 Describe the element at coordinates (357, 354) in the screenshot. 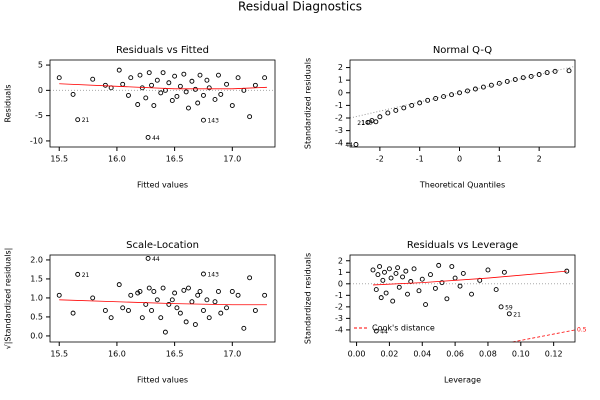

I see `x-tick-label: 0.00` at that location.